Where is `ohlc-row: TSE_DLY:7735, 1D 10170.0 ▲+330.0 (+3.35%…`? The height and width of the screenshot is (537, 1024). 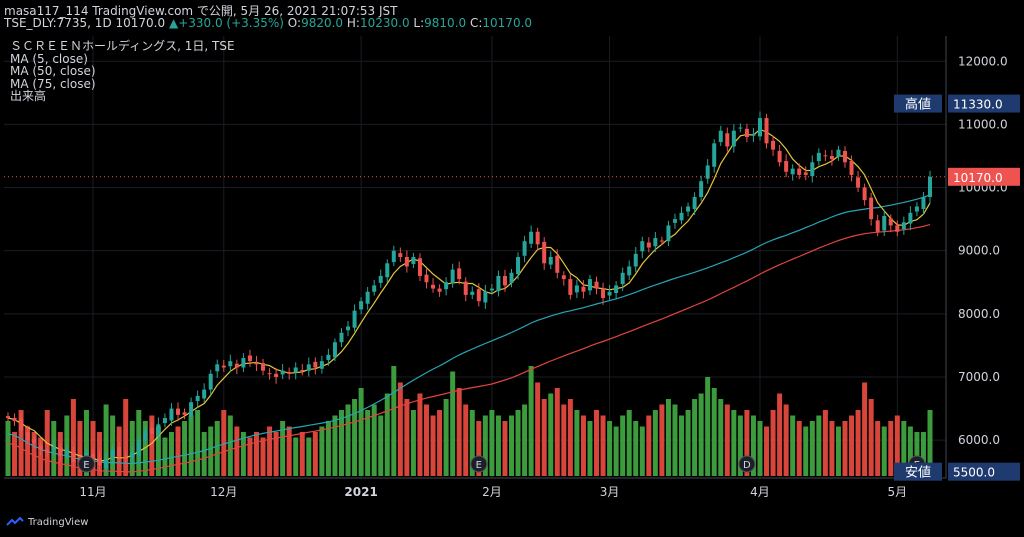 ohlc-row: TSE_DLY:7735, 1D 10170.0 ▲+330.0 (+3.35%… is located at coordinates (268, 23).